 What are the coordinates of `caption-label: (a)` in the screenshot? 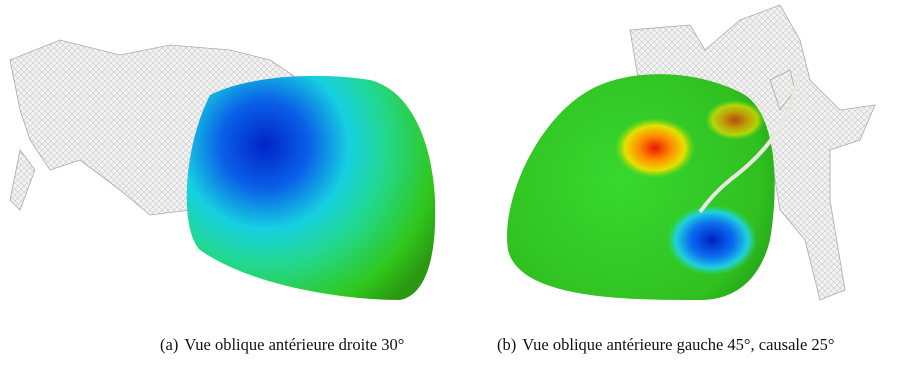 It's located at (169, 344).